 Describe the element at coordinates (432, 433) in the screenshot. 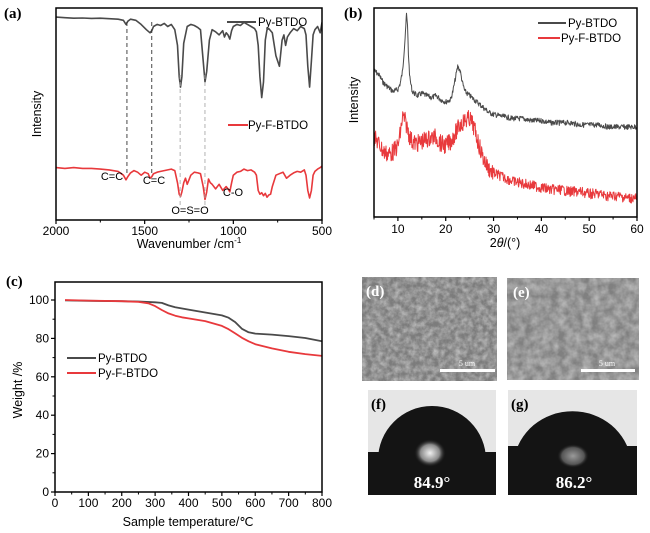

I see `contact-f-droplet` at that location.